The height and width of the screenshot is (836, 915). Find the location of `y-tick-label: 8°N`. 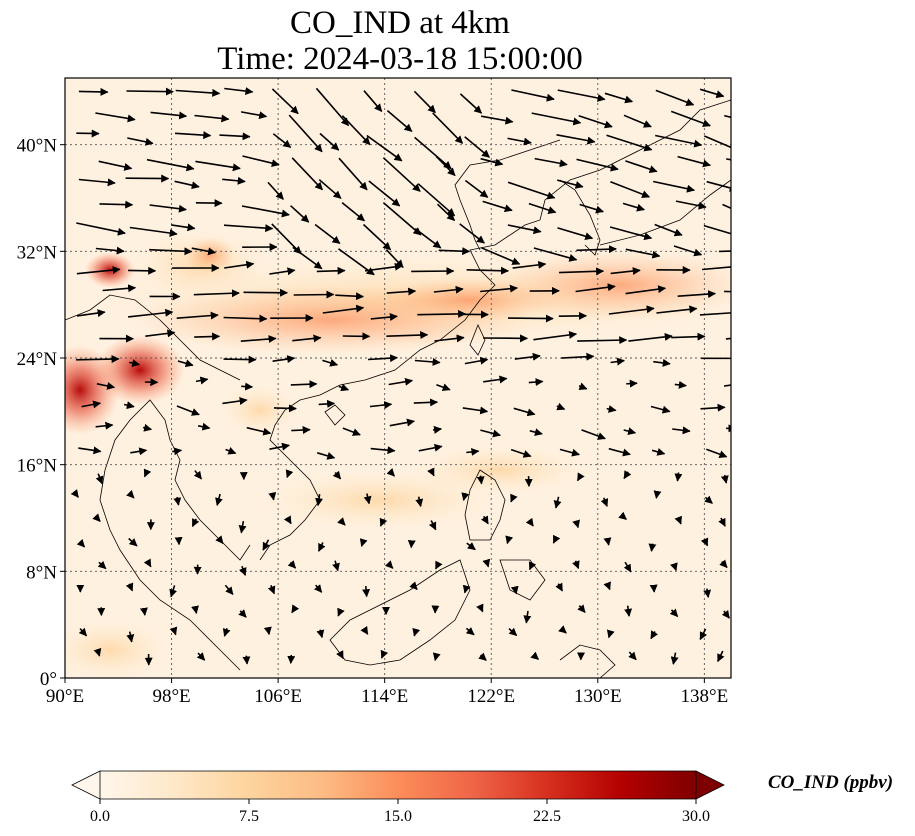

y-tick-label: 8°N is located at coordinates (41, 572).